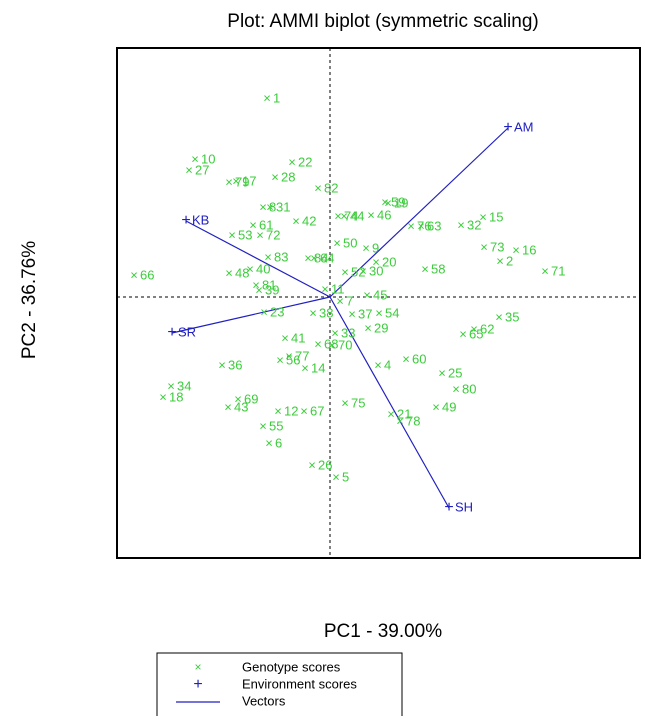  What do you see at coordinates (351, 215) in the screenshot?
I see `genotype-label: 74` at bounding box center [351, 215].